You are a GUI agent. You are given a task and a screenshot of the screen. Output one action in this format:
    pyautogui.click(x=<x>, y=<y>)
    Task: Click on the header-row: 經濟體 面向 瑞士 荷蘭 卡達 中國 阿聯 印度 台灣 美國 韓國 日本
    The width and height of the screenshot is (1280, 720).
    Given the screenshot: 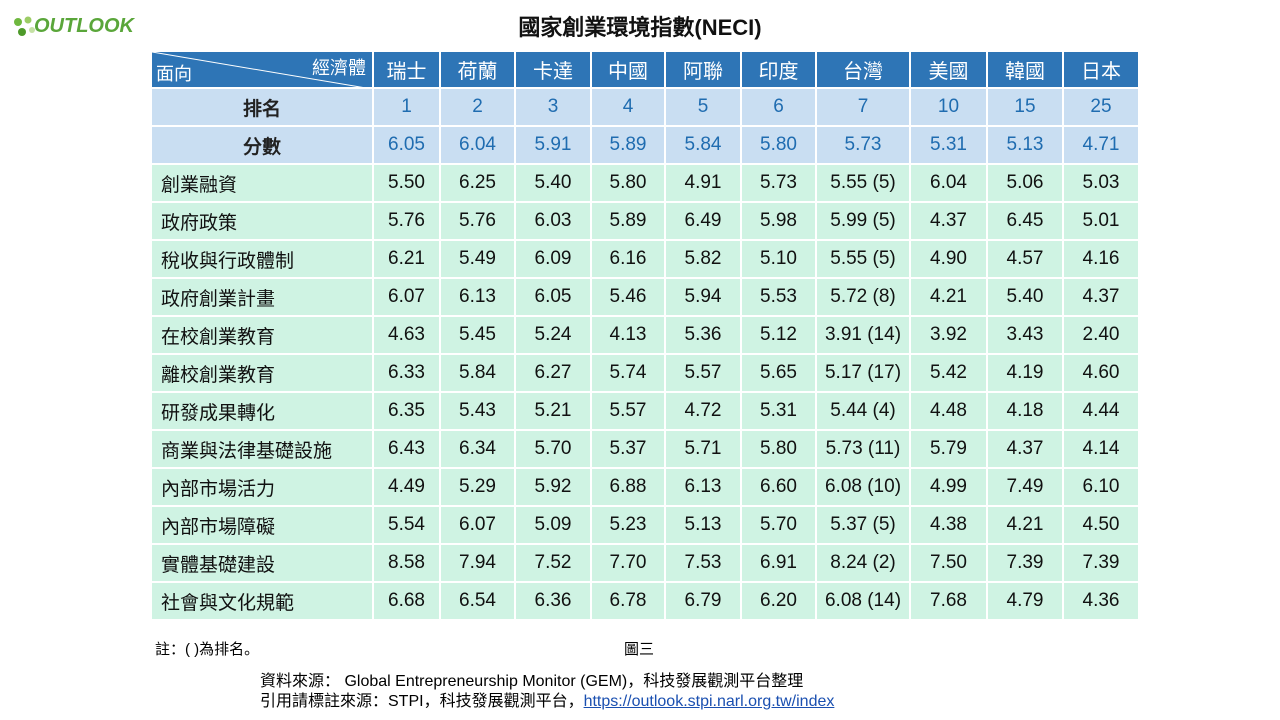 What is the action you would take?
    pyautogui.click(x=645, y=69)
    